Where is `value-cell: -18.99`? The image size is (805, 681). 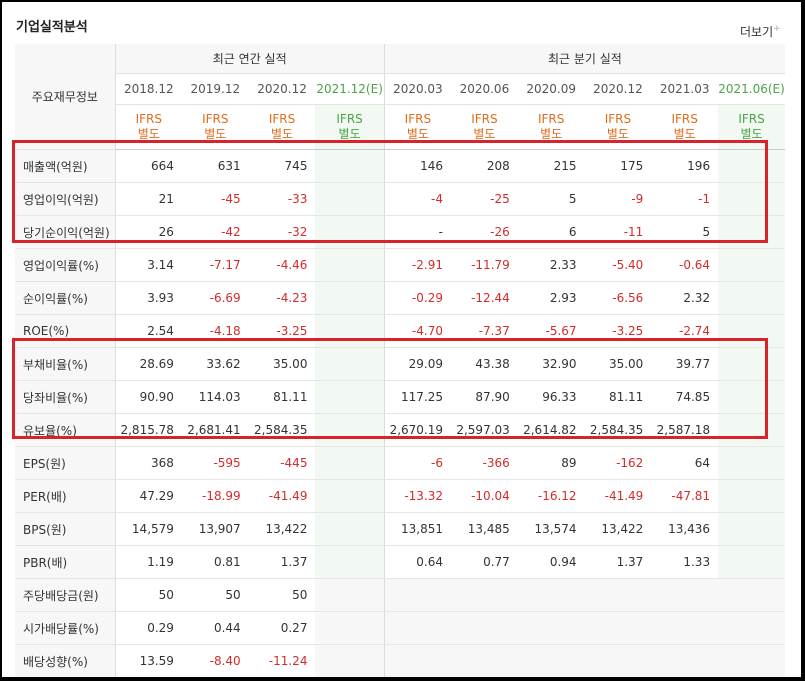 value-cell: -18.99 is located at coordinates (215, 496).